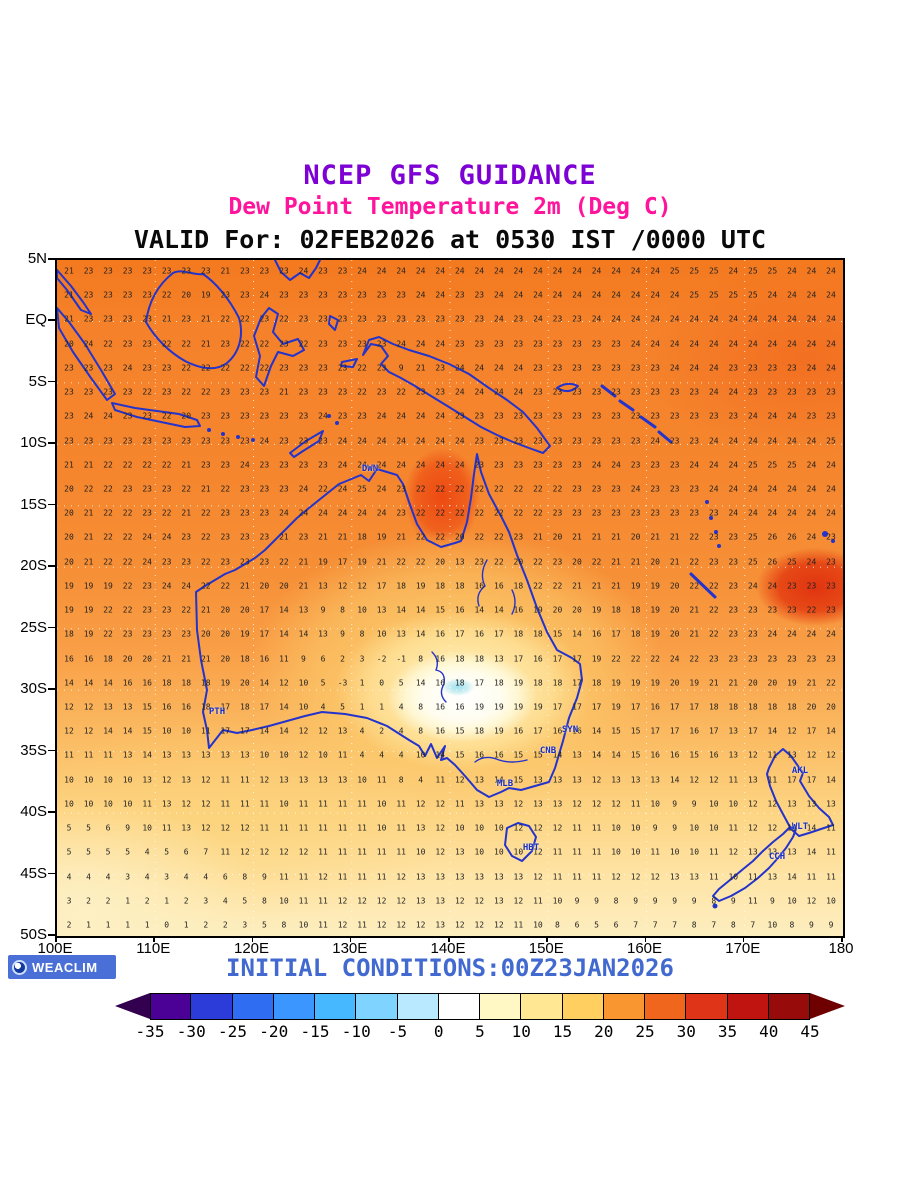  I want to click on grid-value: 8, so click(714, 901).